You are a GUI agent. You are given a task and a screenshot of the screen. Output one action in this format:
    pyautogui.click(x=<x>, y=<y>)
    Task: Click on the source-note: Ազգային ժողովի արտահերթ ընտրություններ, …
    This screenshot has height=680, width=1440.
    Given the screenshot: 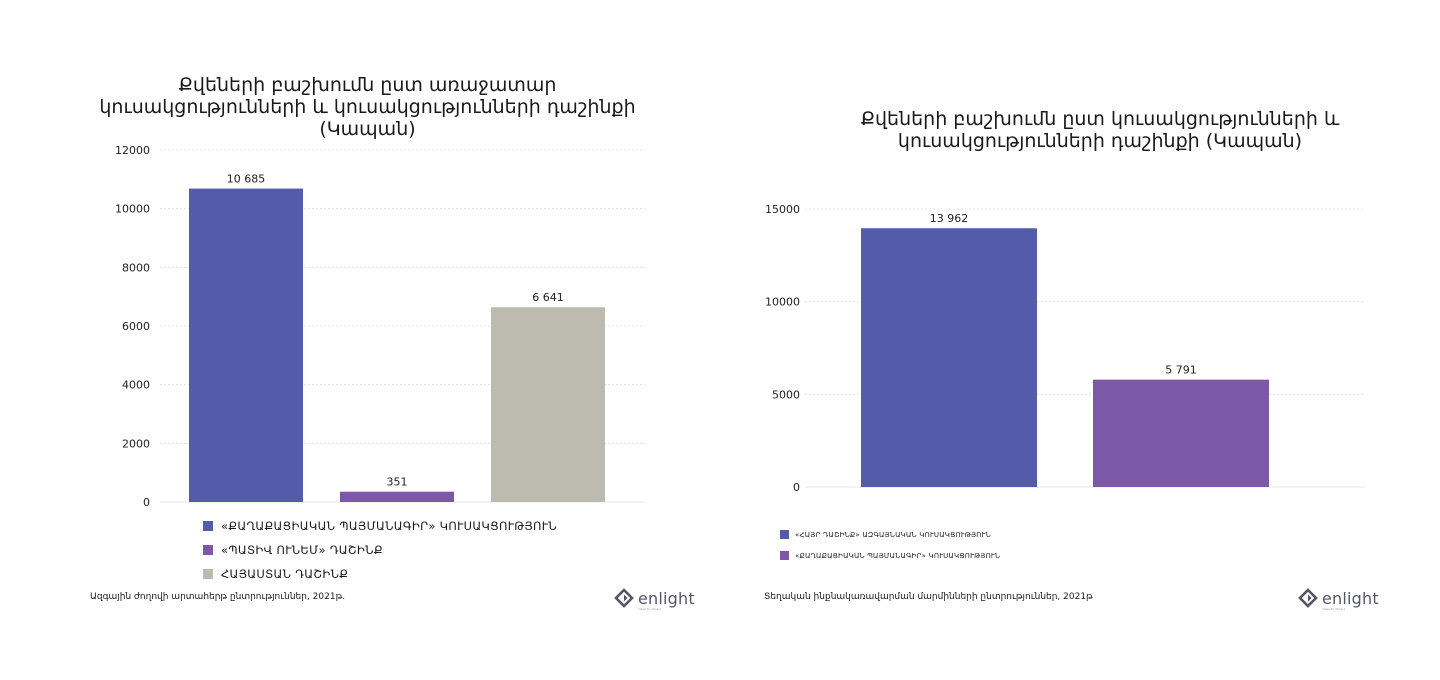 What is the action you would take?
    pyautogui.click(x=218, y=597)
    